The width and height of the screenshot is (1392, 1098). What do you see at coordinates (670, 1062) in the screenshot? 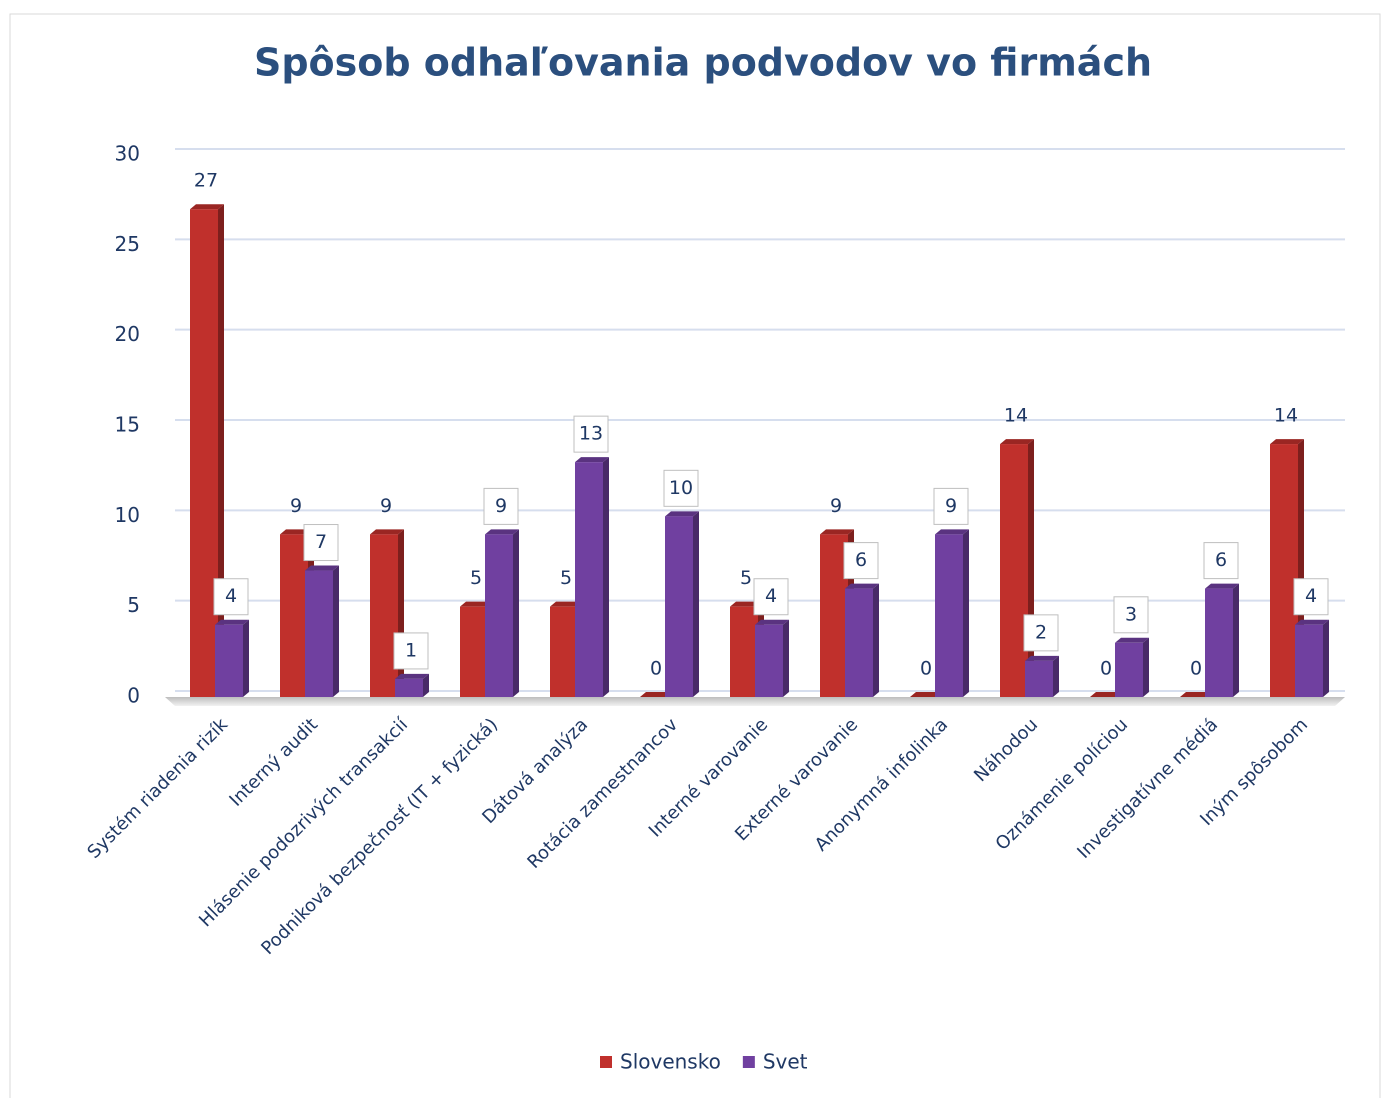
I see `legend-label: Slovensko` at bounding box center [670, 1062].